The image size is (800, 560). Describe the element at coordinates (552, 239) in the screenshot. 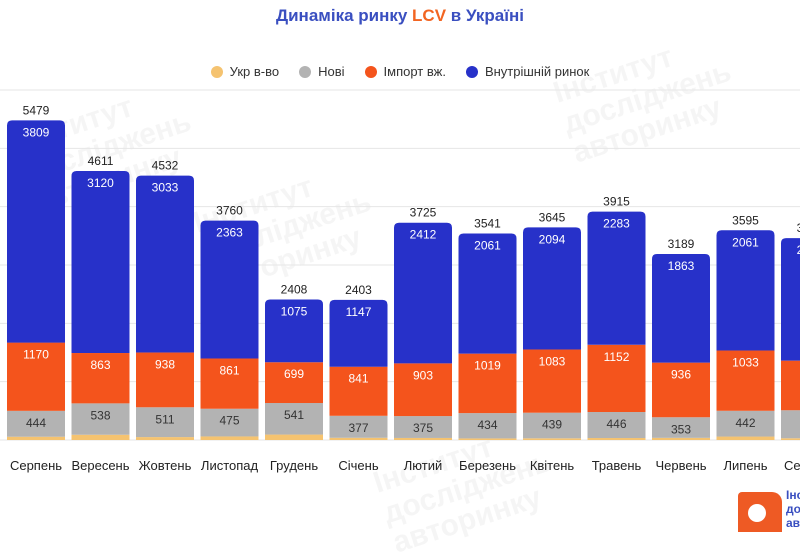

I see `data-label-internal: 2094` at that location.